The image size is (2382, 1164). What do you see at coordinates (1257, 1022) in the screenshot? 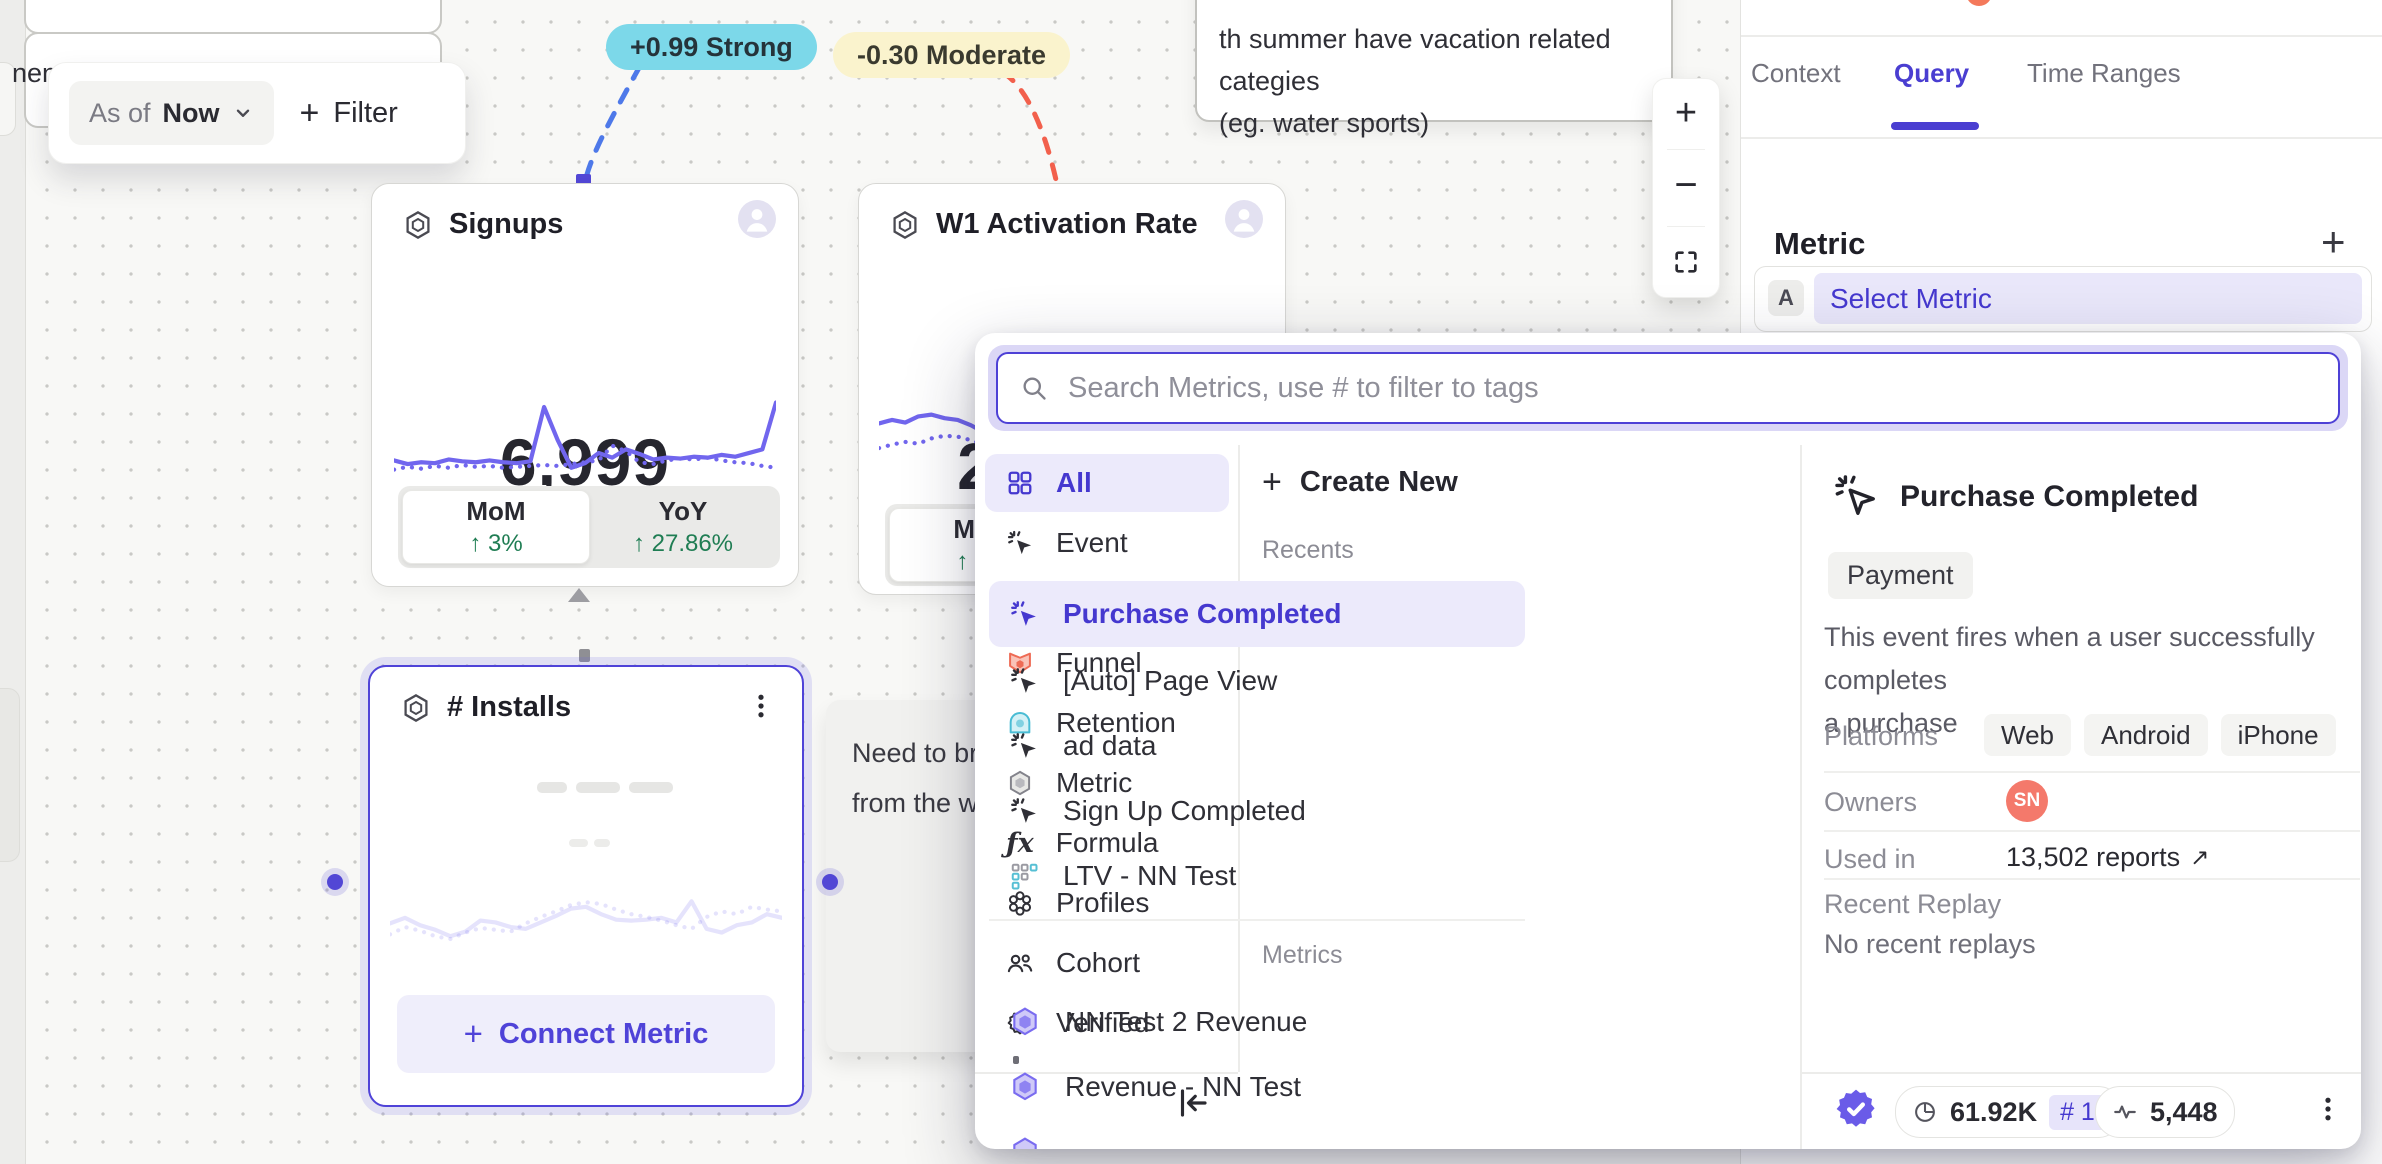
I see `metric-item-nn-test-2-revenue: NN Test 2 Revenue` at bounding box center [1257, 1022].